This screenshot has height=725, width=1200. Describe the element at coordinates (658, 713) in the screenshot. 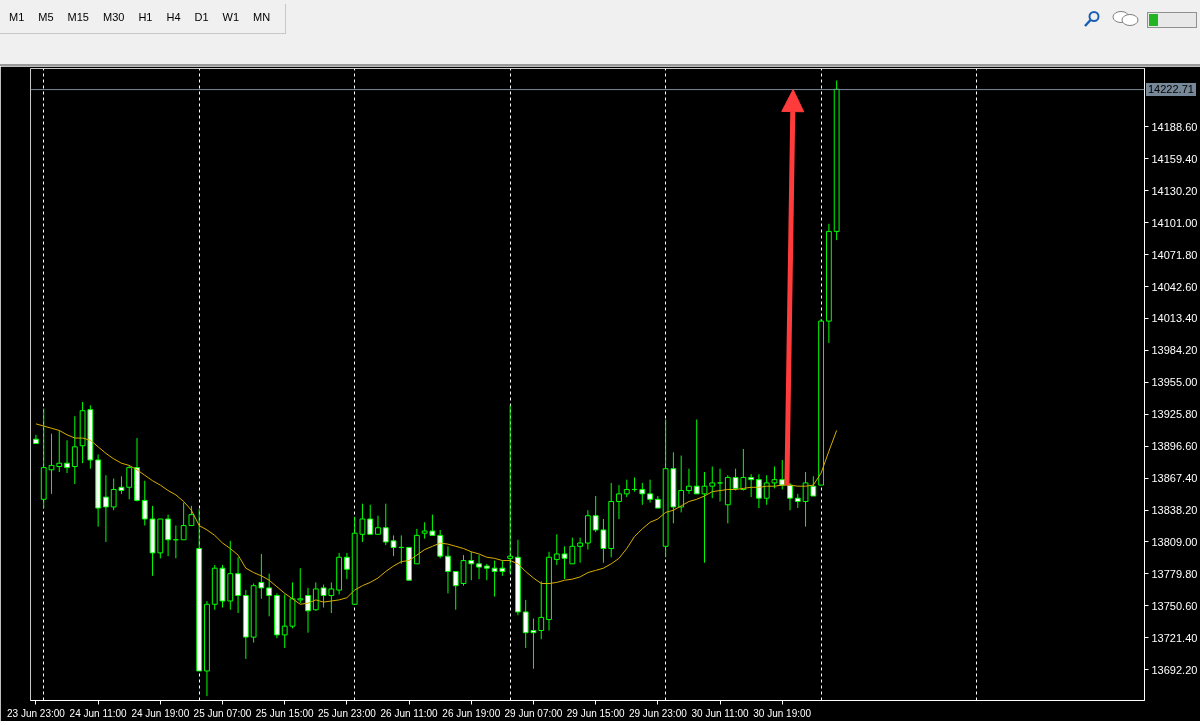

I see `x-tick-label: 29 Jun 23:00` at that location.